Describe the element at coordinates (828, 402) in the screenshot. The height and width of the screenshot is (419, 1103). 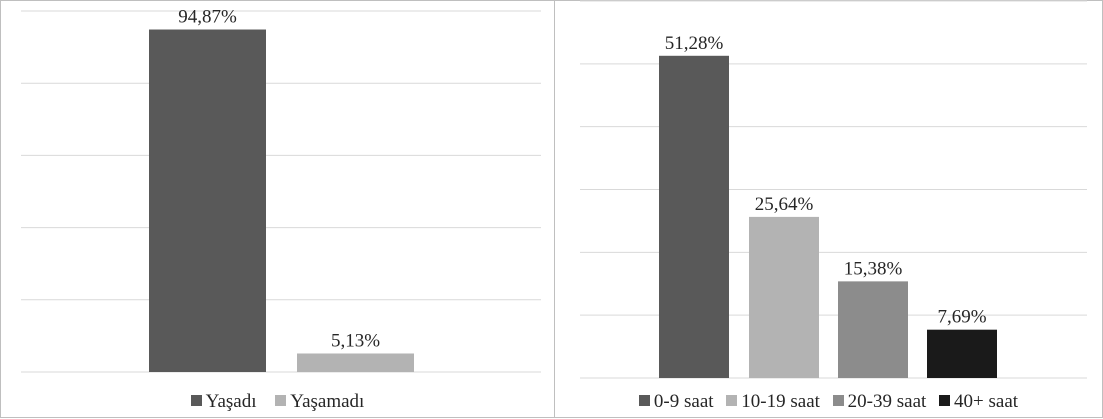
I see `legend-hours: 0-9 saat 10-19 saat 20-39 saat 40+ saat` at that location.